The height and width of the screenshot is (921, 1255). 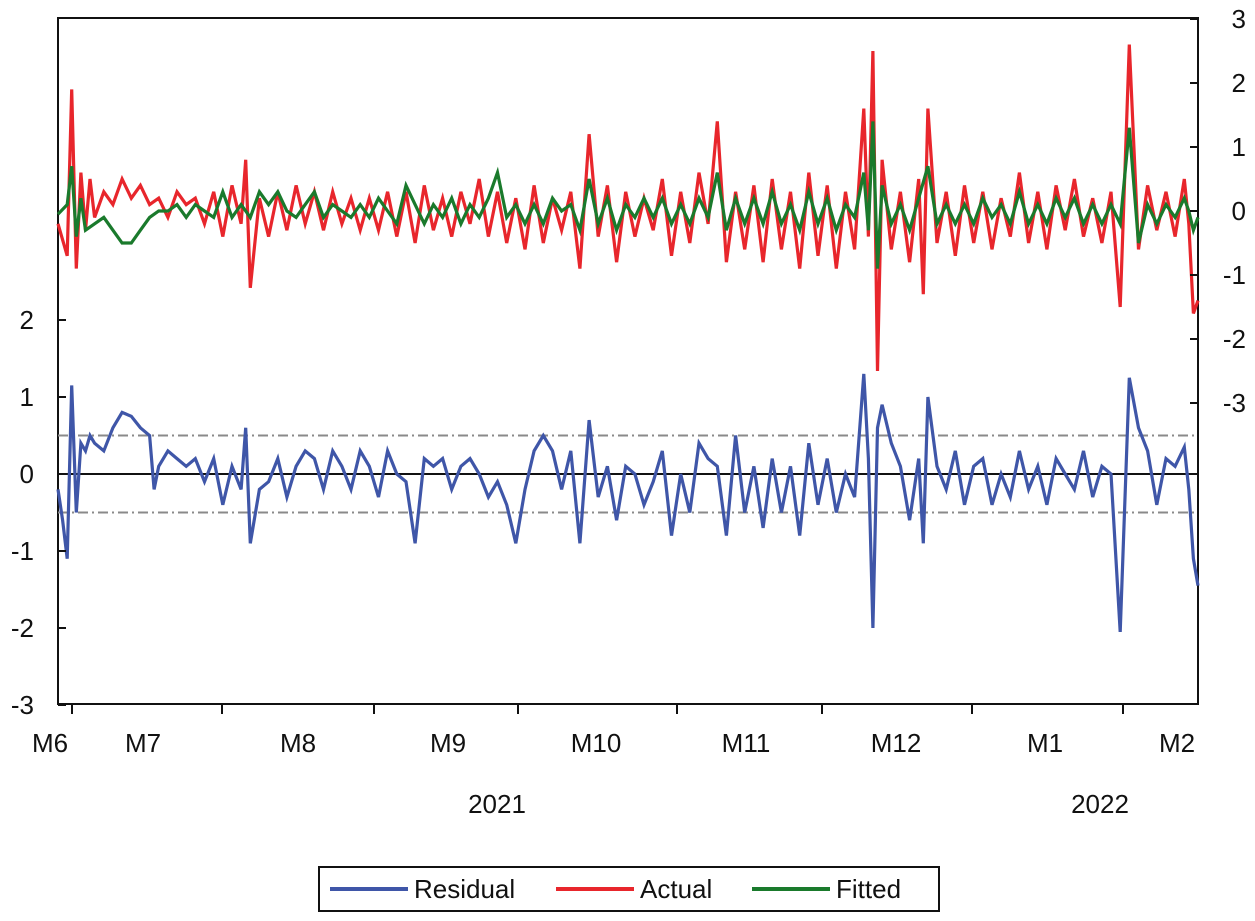 What do you see at coordinates (143, 743) in the screenshot?
I see `month-label-m7: M7` at bounding box center [143, 743].